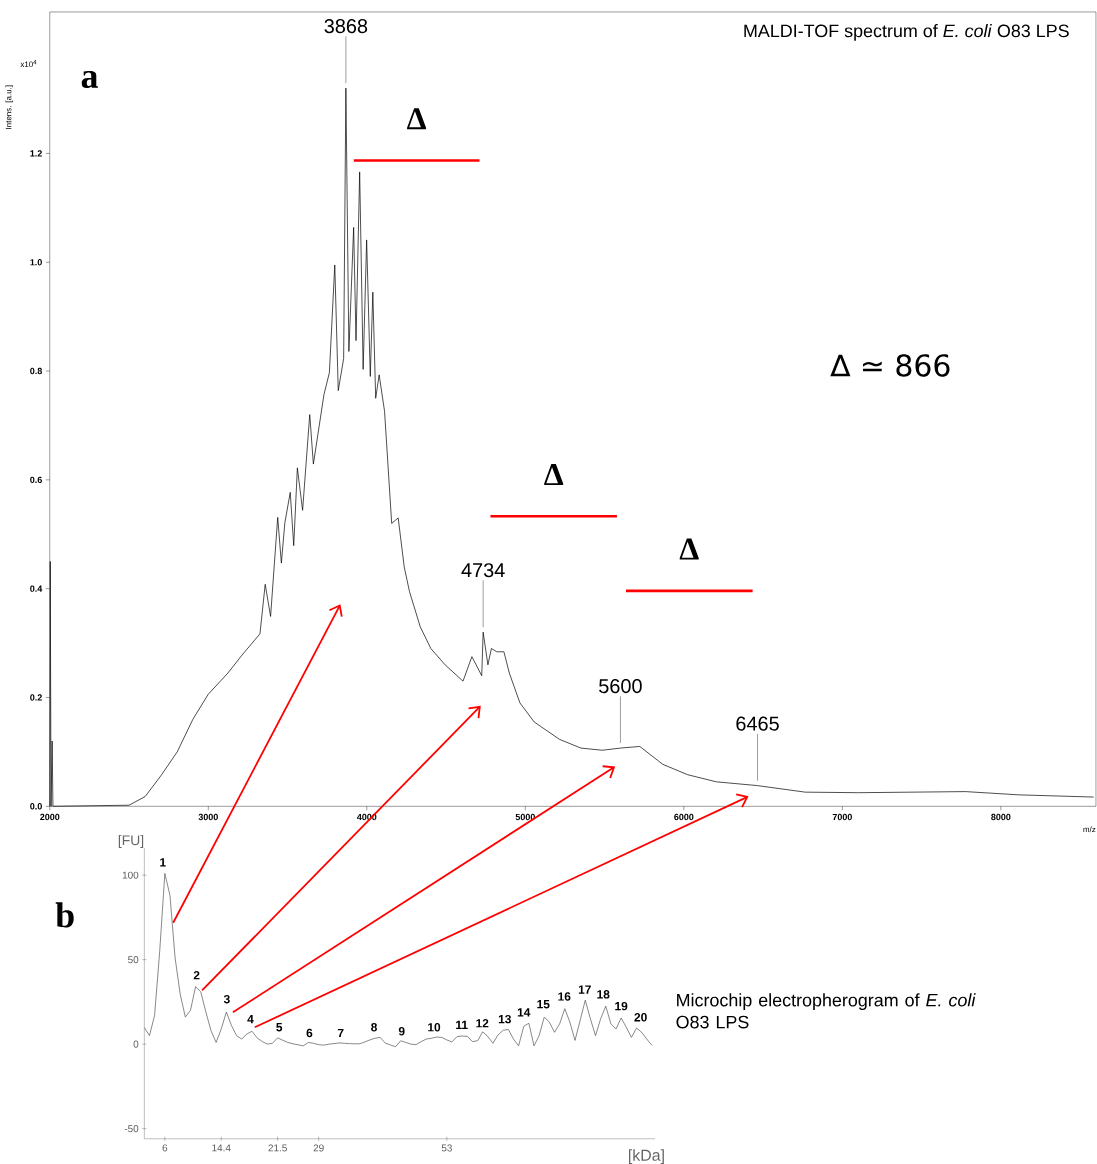 The width and height of the screenshot is (1097, 1164). What do you see at coordinates (277, 1148) in the screenshot?
I see `x-tick-label: 21.5` at bounding box center [277, 1148].